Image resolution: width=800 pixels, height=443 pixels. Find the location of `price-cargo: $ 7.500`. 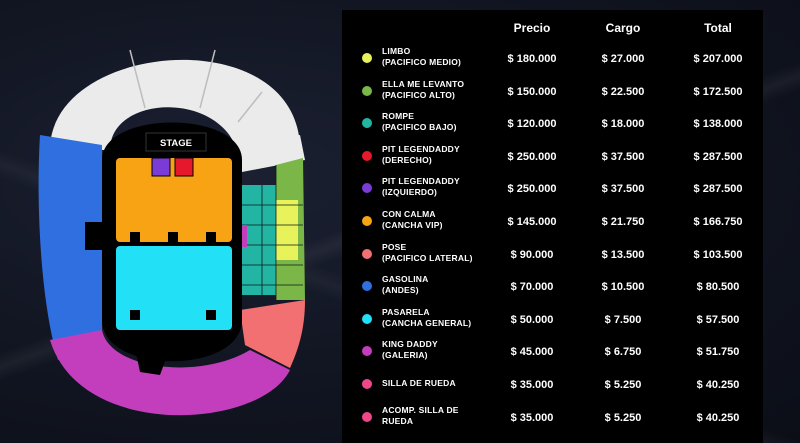

price-cargo: $ 7.500 is located at coordinates (623, 319).